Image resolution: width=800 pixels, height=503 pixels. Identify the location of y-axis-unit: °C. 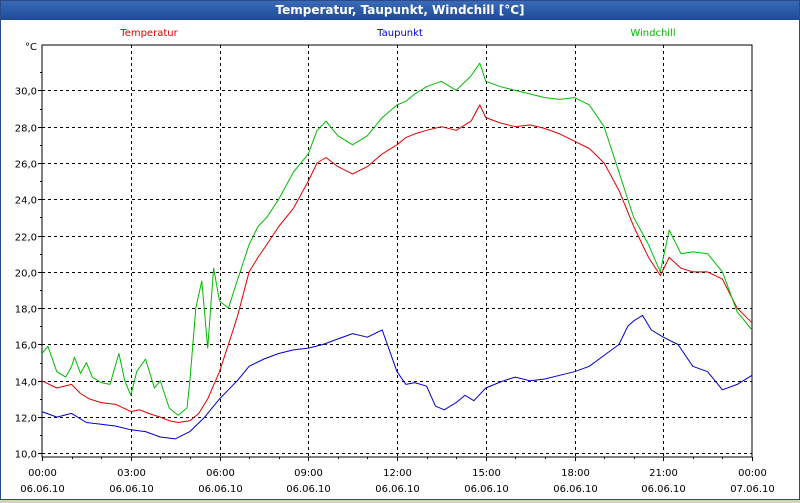
(31, 47).